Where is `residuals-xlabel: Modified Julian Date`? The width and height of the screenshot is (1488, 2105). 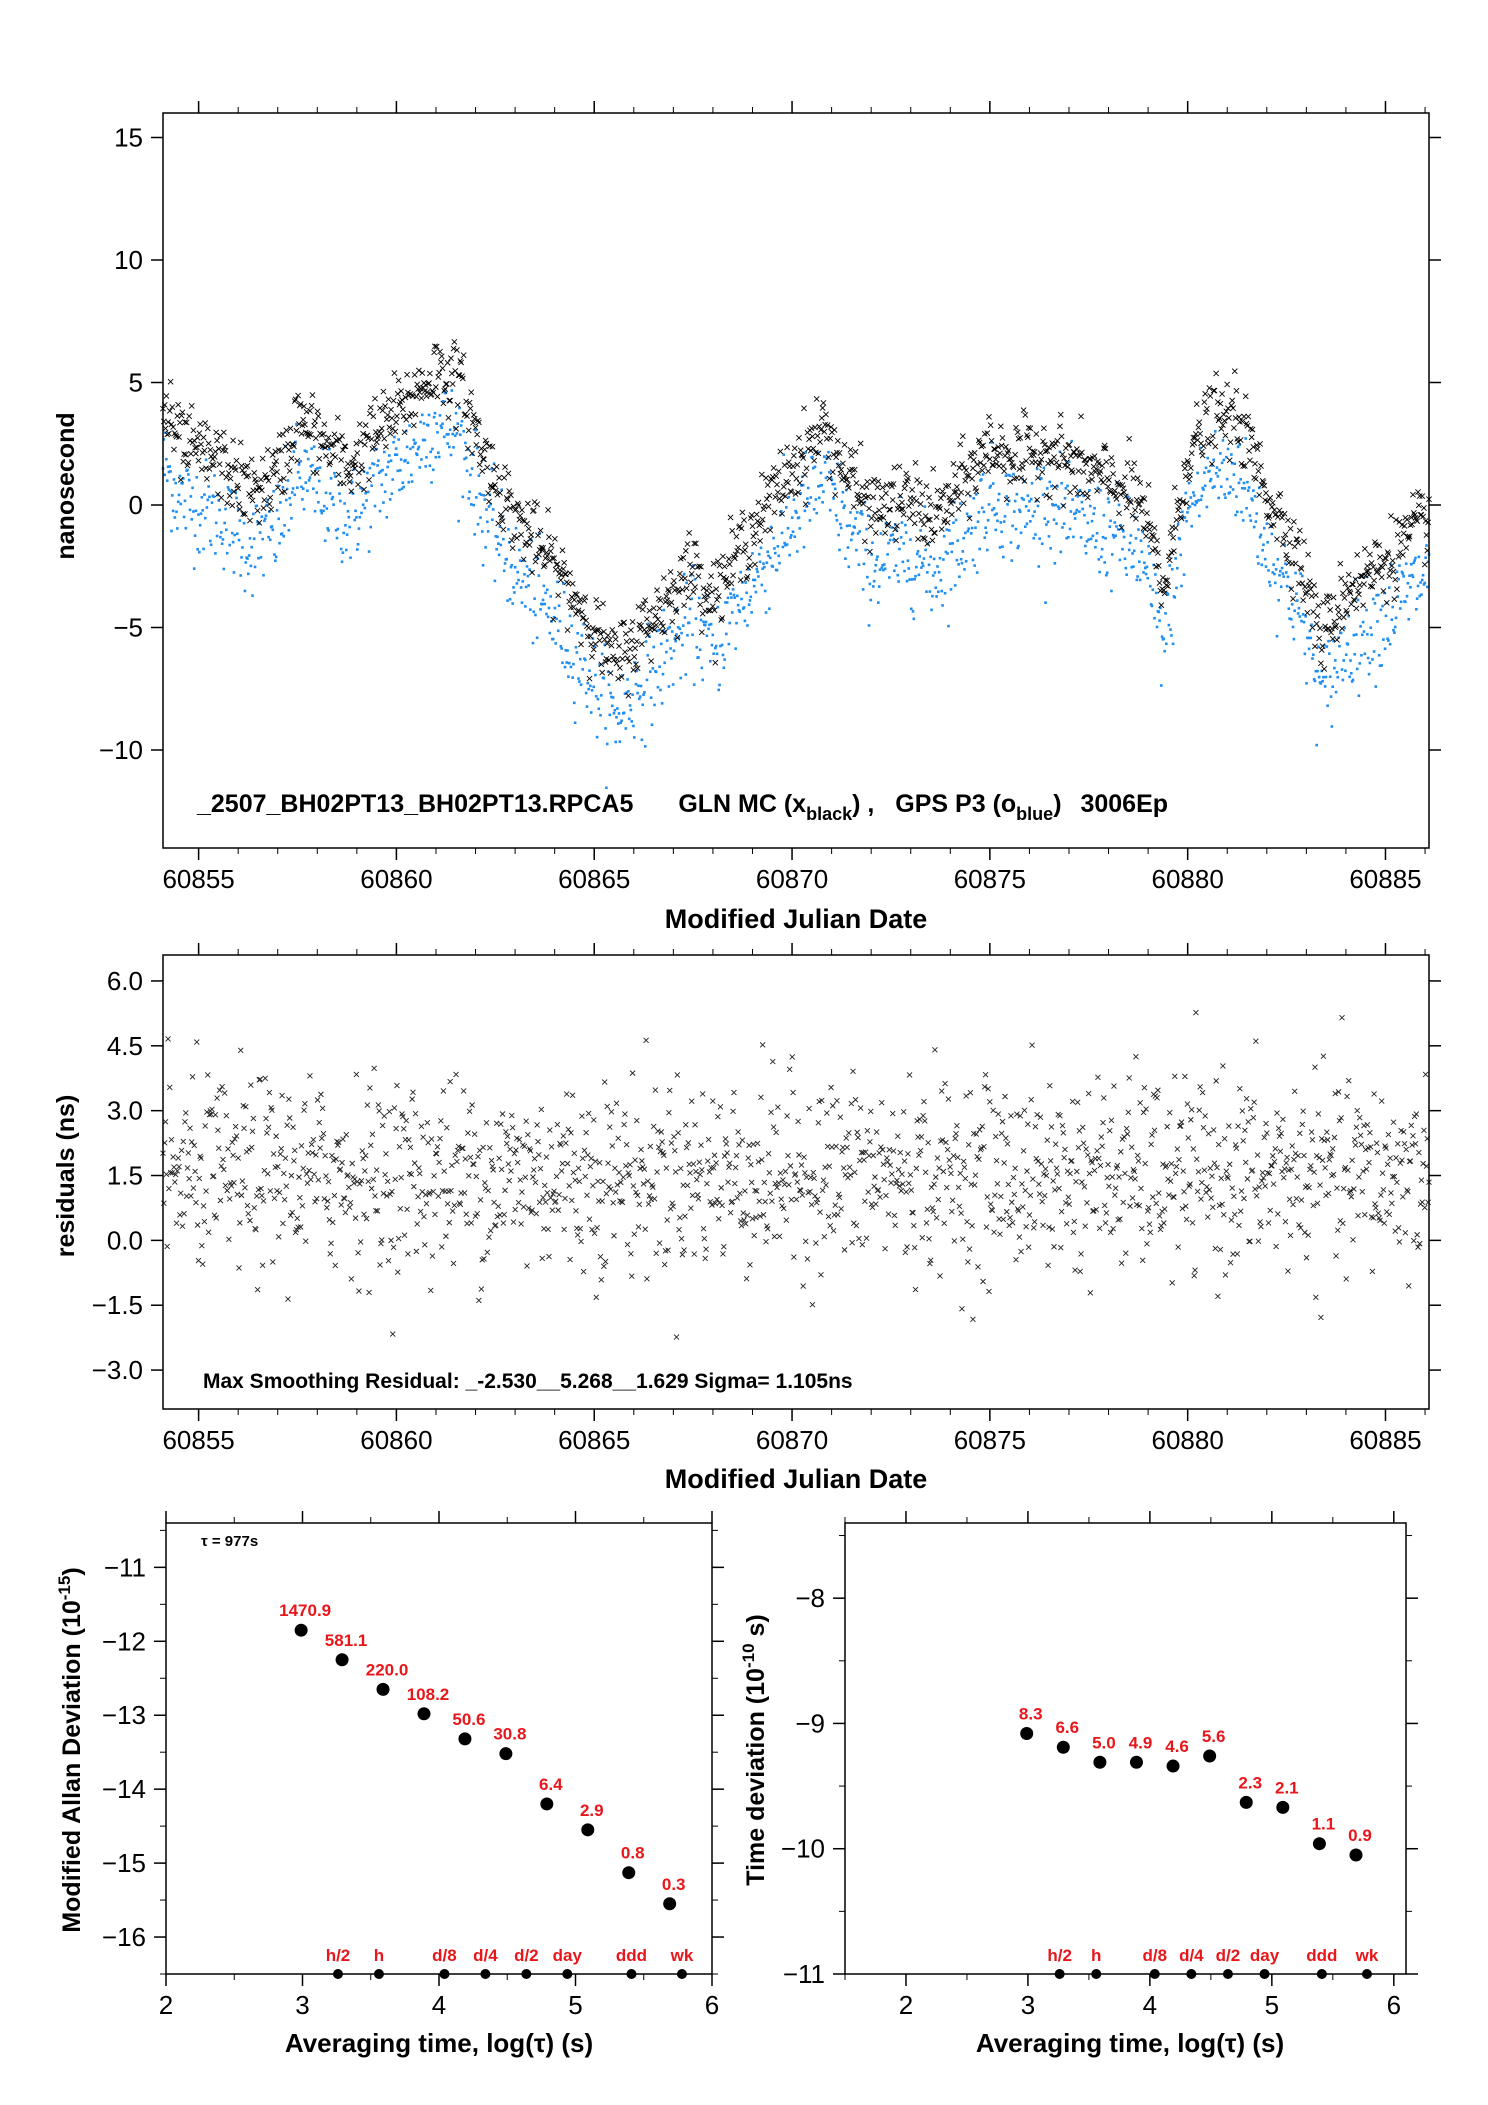 residuals-xlabel: Modified Julian Date is located at coordinates (796, 1479).